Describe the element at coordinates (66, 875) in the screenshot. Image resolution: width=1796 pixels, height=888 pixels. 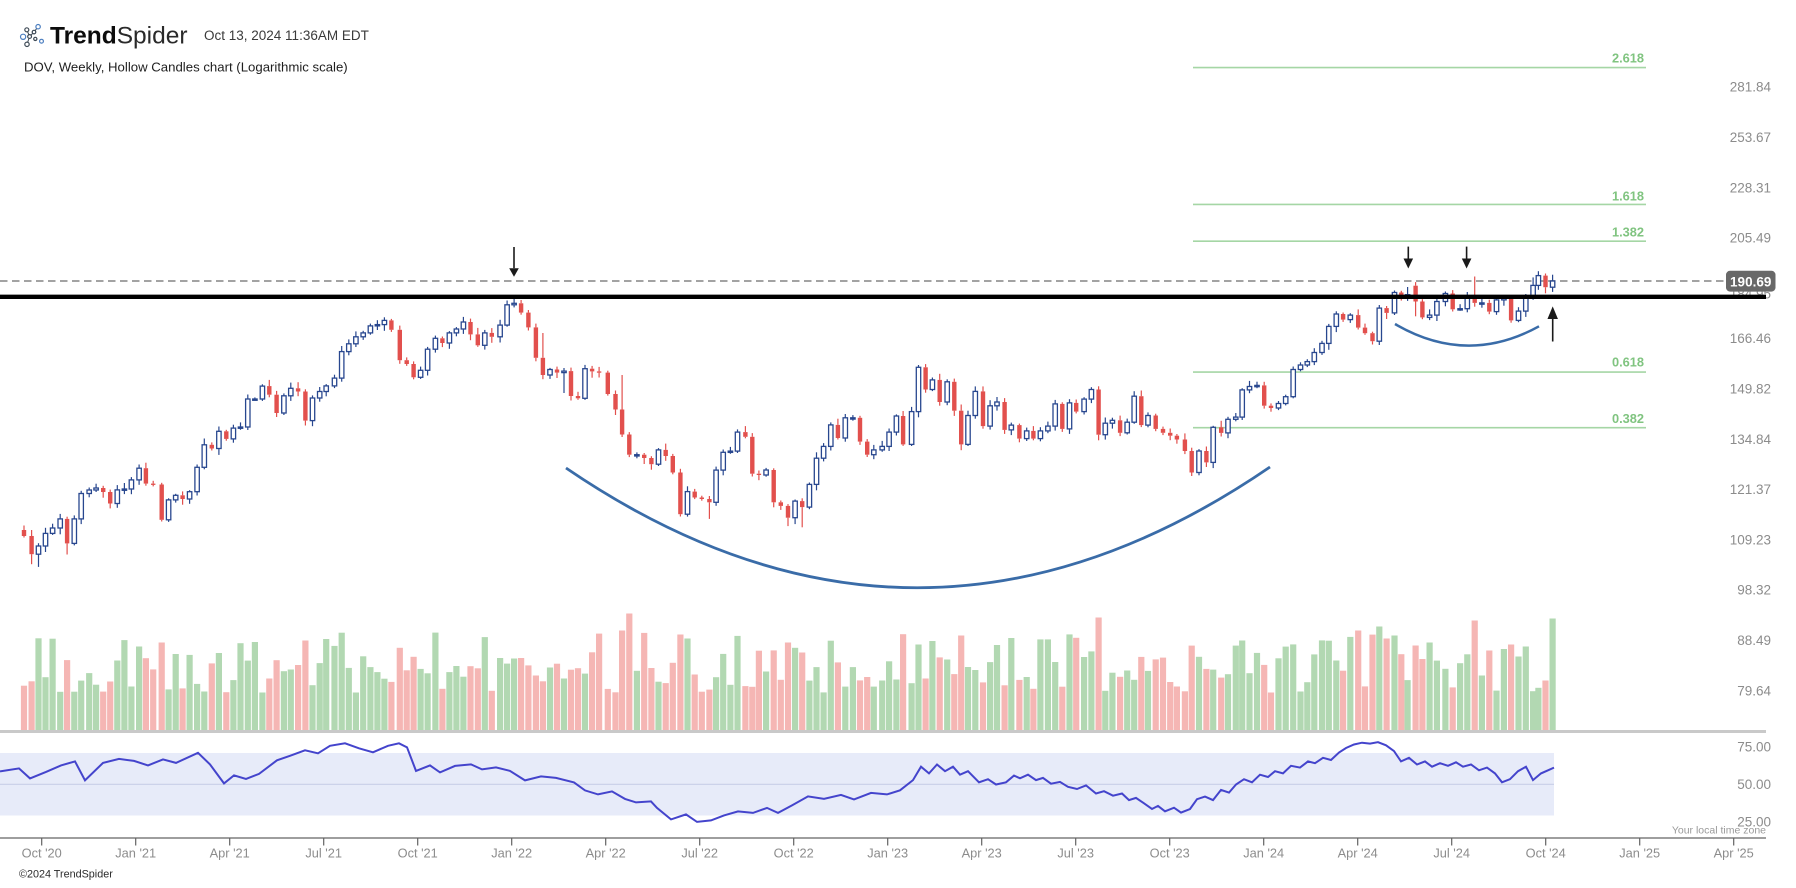
I see `svg-text: ©2024 TrendSpider` at that location.